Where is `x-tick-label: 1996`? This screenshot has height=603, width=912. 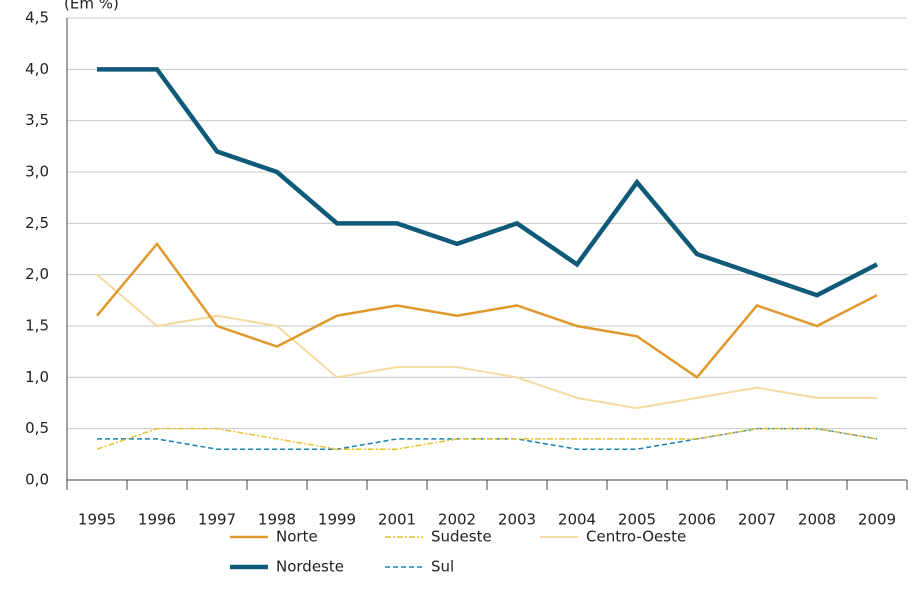
x-tick-label: 1996 is located at coordinates (157, 520).